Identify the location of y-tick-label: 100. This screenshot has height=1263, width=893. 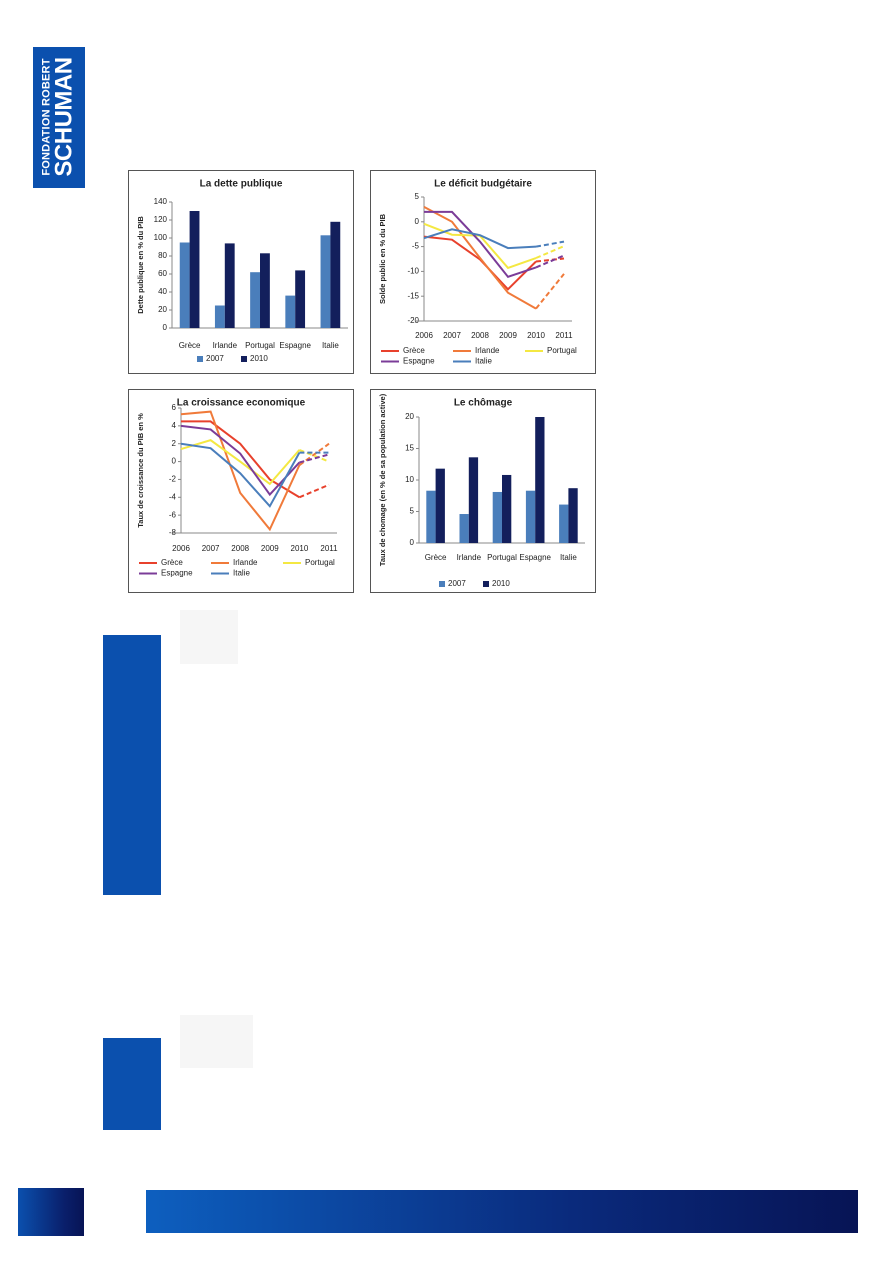
(161, 237).